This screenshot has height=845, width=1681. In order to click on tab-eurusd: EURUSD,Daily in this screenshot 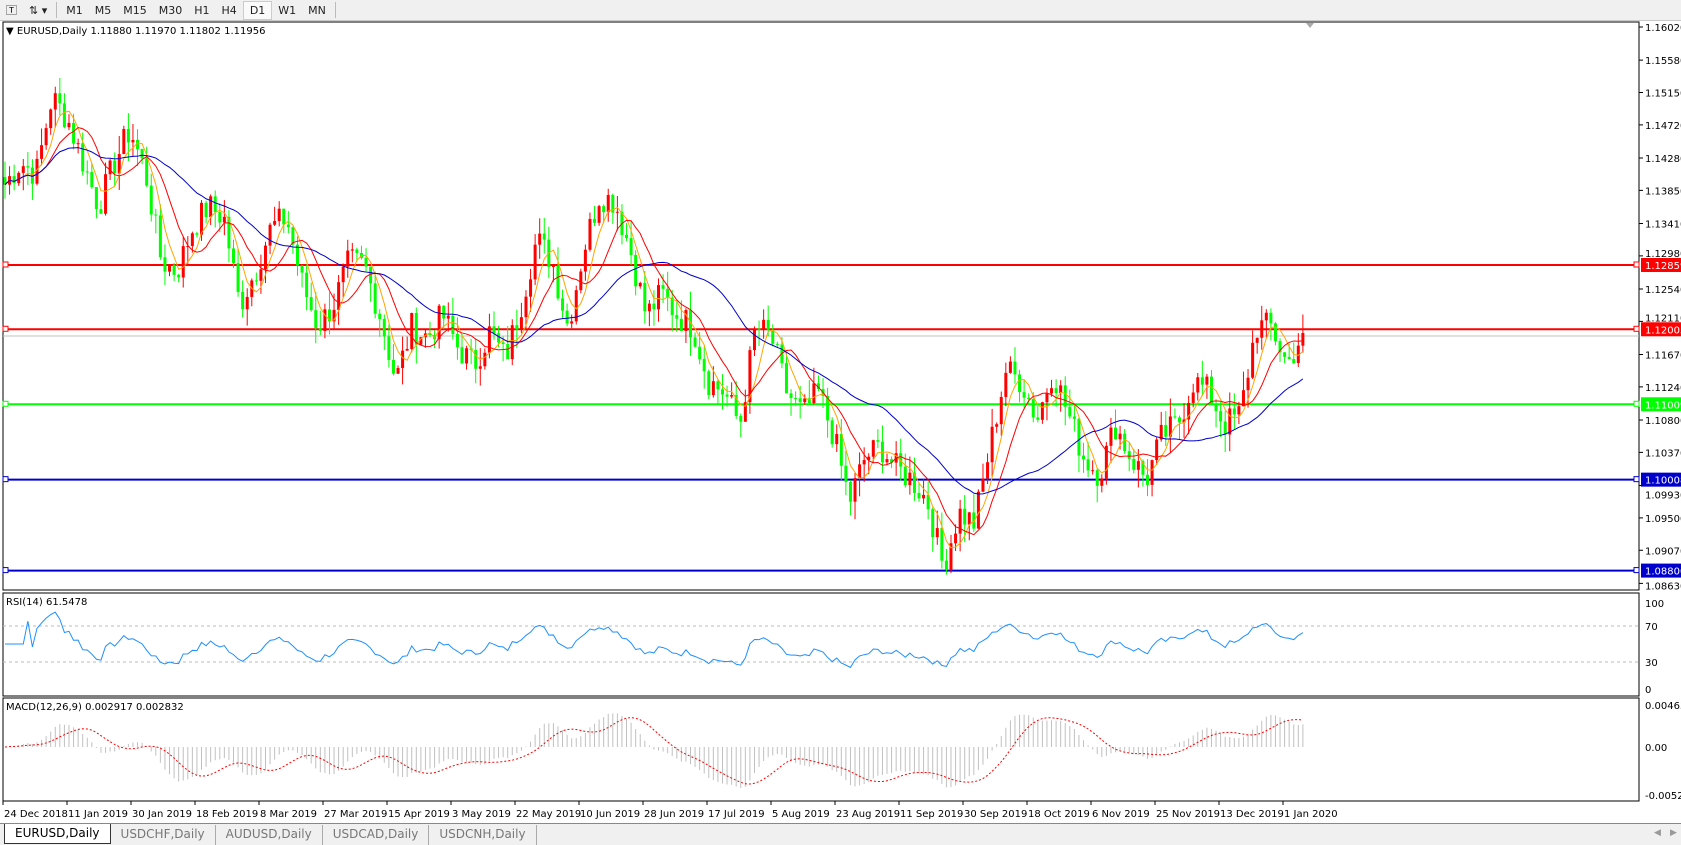, I will do `click(57, 834)`.